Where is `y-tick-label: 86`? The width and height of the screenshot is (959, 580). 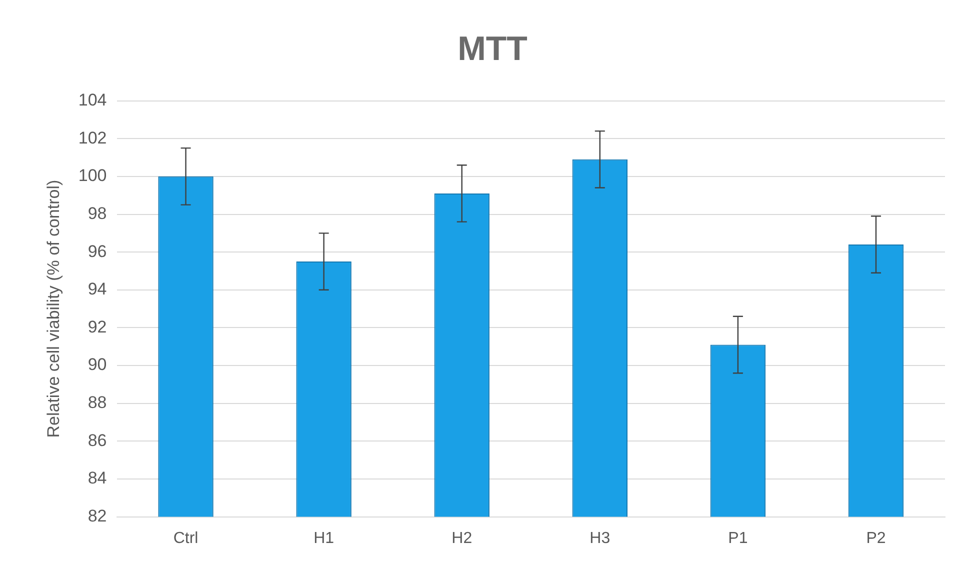 y-tick-label: 86 is located at coordinates (97, 440).